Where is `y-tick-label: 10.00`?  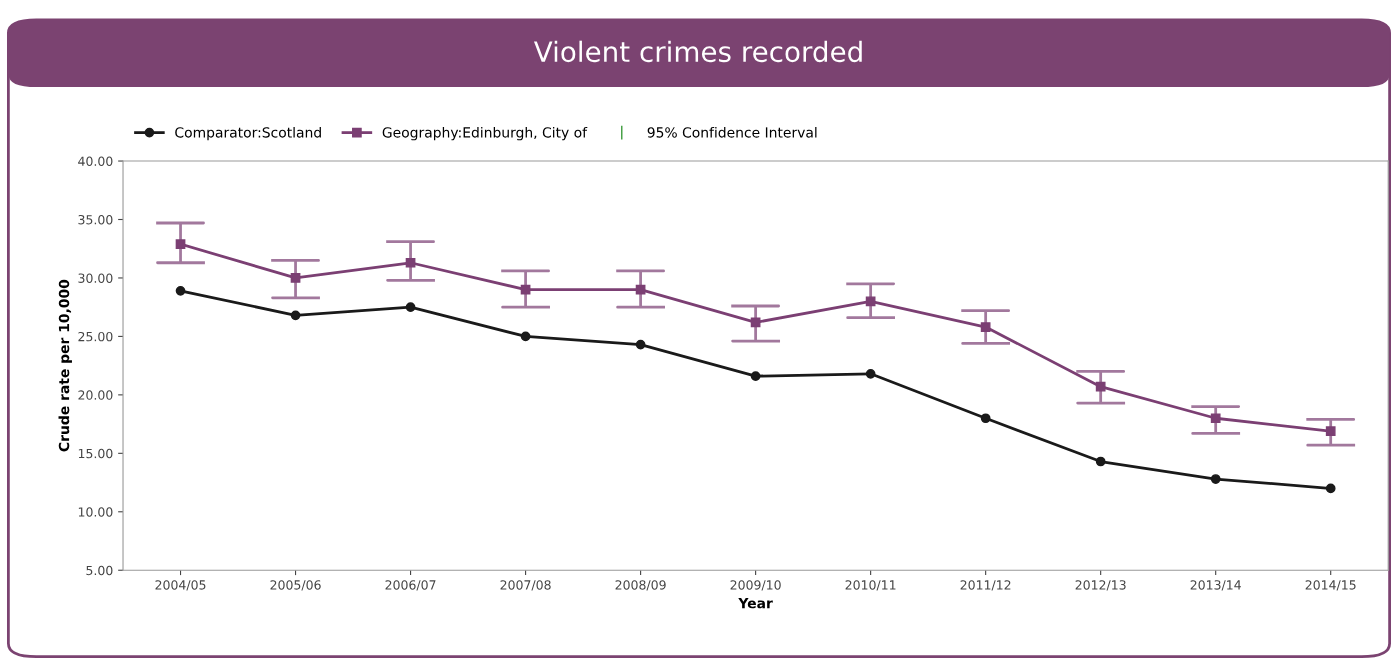
y-tick-label: 10.00 is located at coordinates (95, 512).